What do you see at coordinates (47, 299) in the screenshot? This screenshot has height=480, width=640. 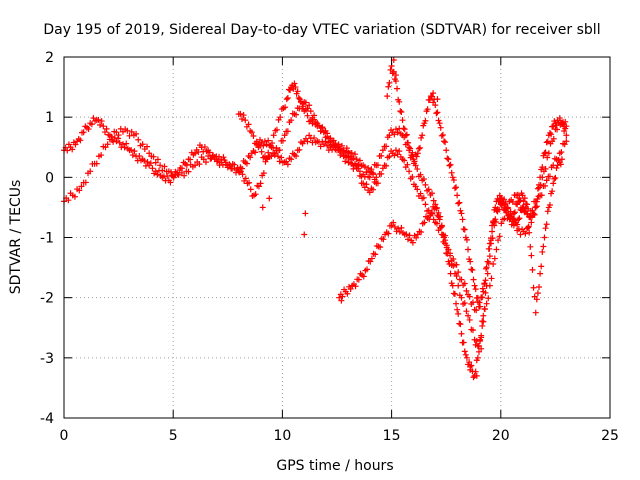 I see `y-tick-label: -2` at bounding box center [47, 299].